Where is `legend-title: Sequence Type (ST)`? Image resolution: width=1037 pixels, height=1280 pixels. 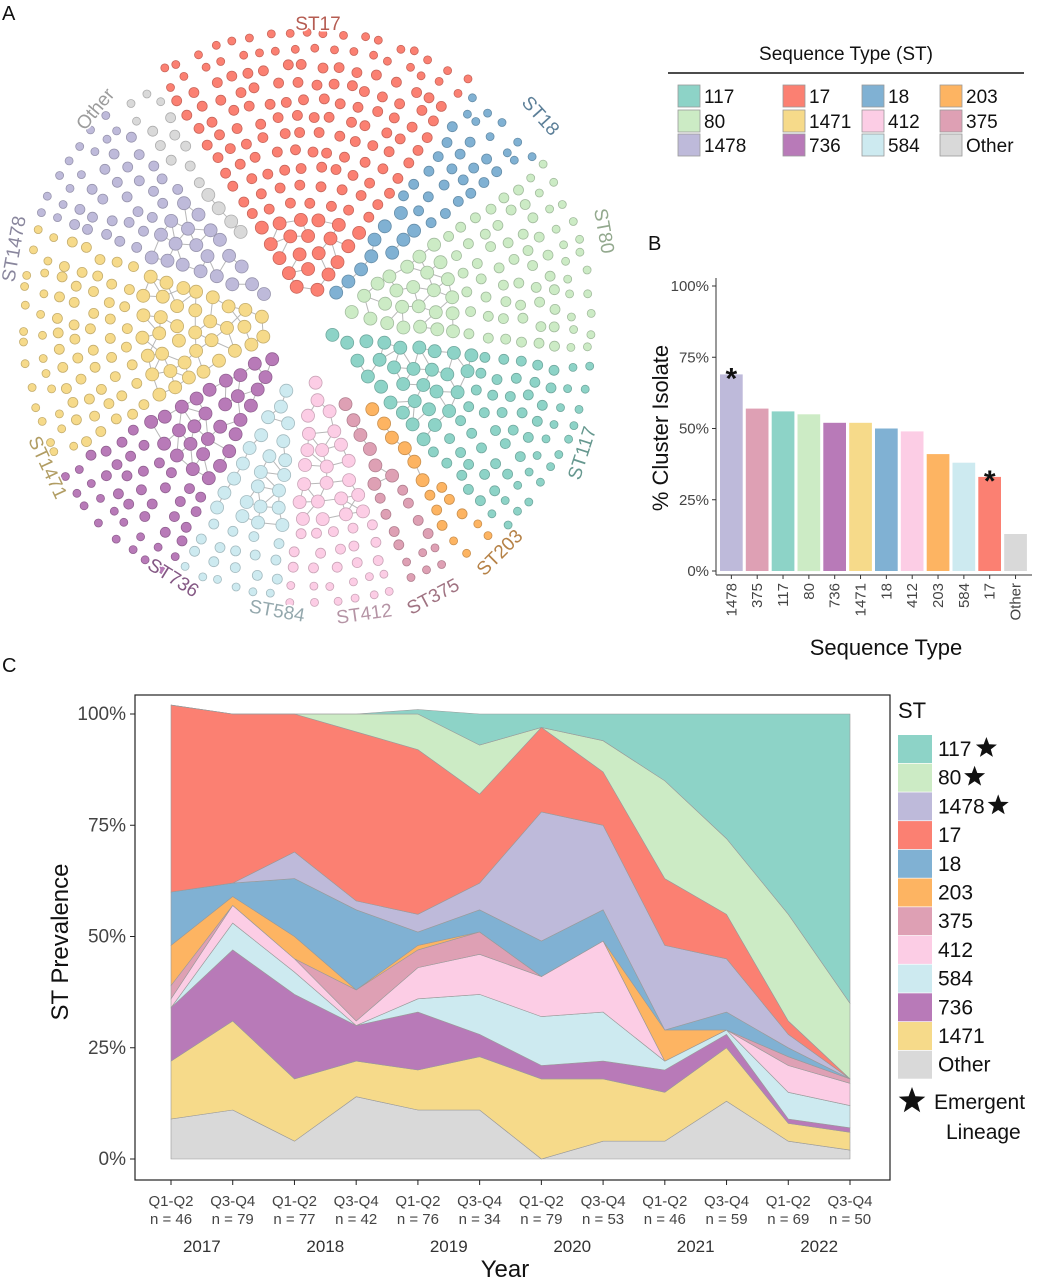
legend-title: Sequence Type (ST) is located at coordinates (846, 54).